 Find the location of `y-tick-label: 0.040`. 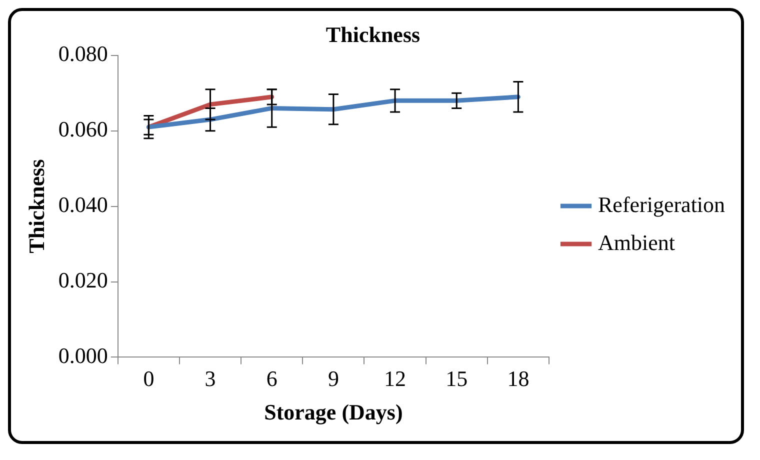

y-tick-label: 0.040 is located at coordinates (83, 205).